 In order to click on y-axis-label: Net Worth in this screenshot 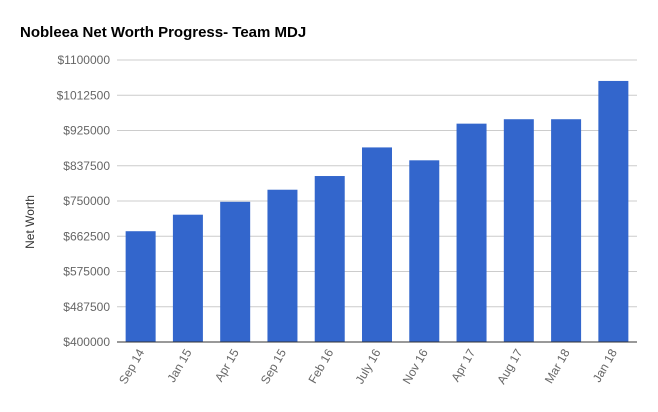, I will do `click(30, 222)`.